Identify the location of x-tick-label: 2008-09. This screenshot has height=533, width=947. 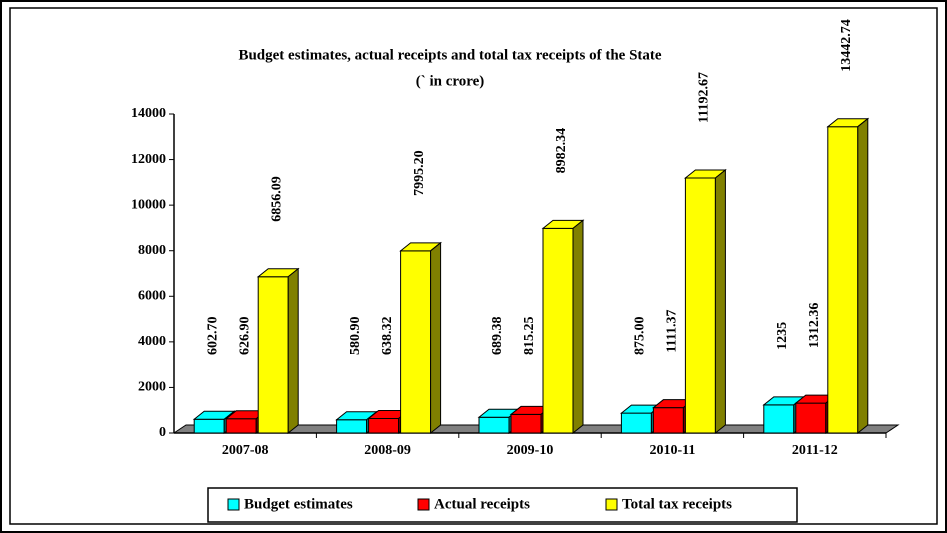
(387, 450).